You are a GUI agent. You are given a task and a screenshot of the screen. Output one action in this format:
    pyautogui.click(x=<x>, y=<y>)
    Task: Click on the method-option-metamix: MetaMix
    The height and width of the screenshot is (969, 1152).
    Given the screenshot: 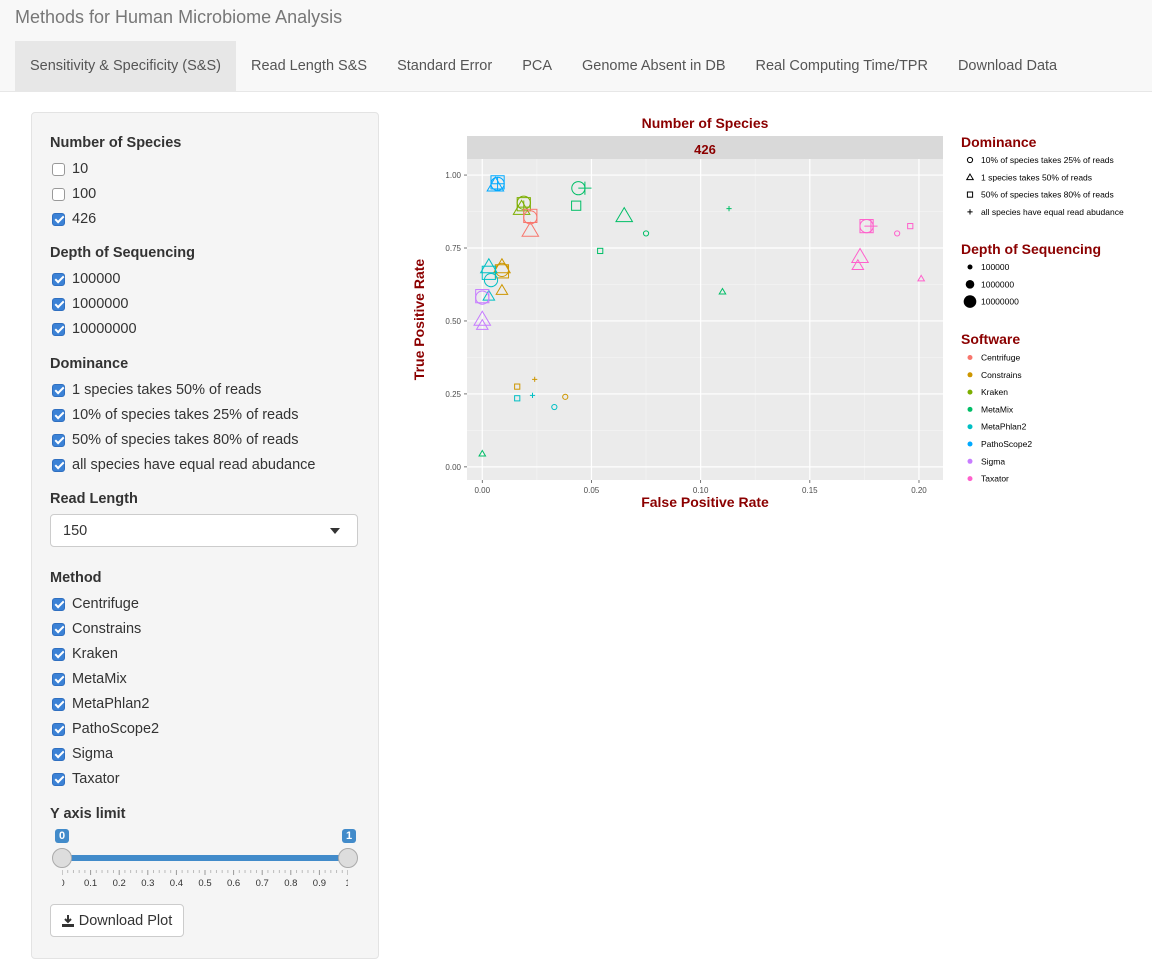 What is the action you would take?
    pyautogui.click(x=89, y=679)
    